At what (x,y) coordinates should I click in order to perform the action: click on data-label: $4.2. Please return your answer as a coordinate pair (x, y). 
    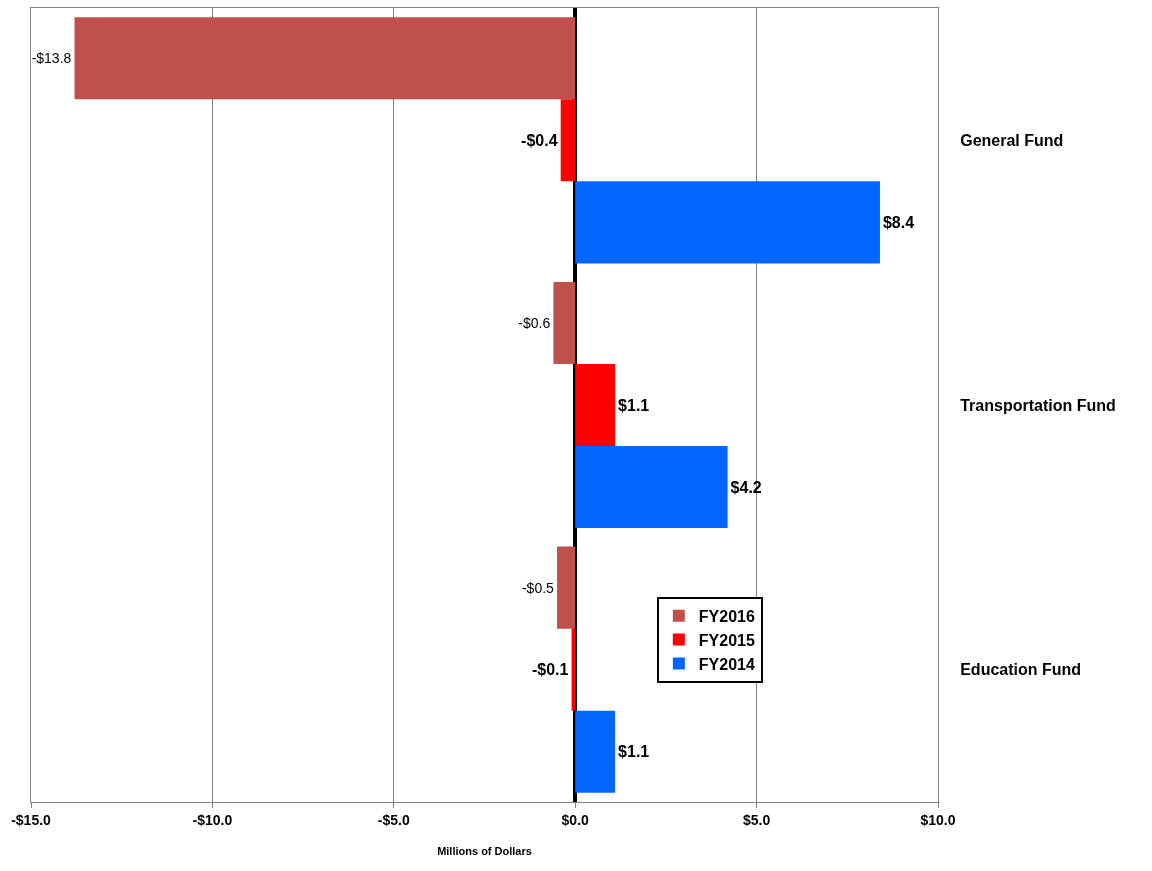
    Looking at the image, I should click on (746, 487).